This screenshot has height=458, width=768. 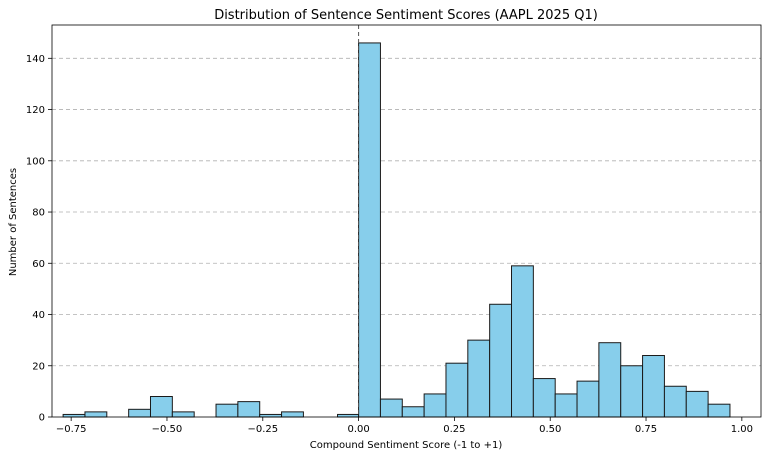 What do you see at coordinates (13, 222) in the screenshot?
I see `y-axis-label: Number of Sentences` at bounding box center [13, 222].